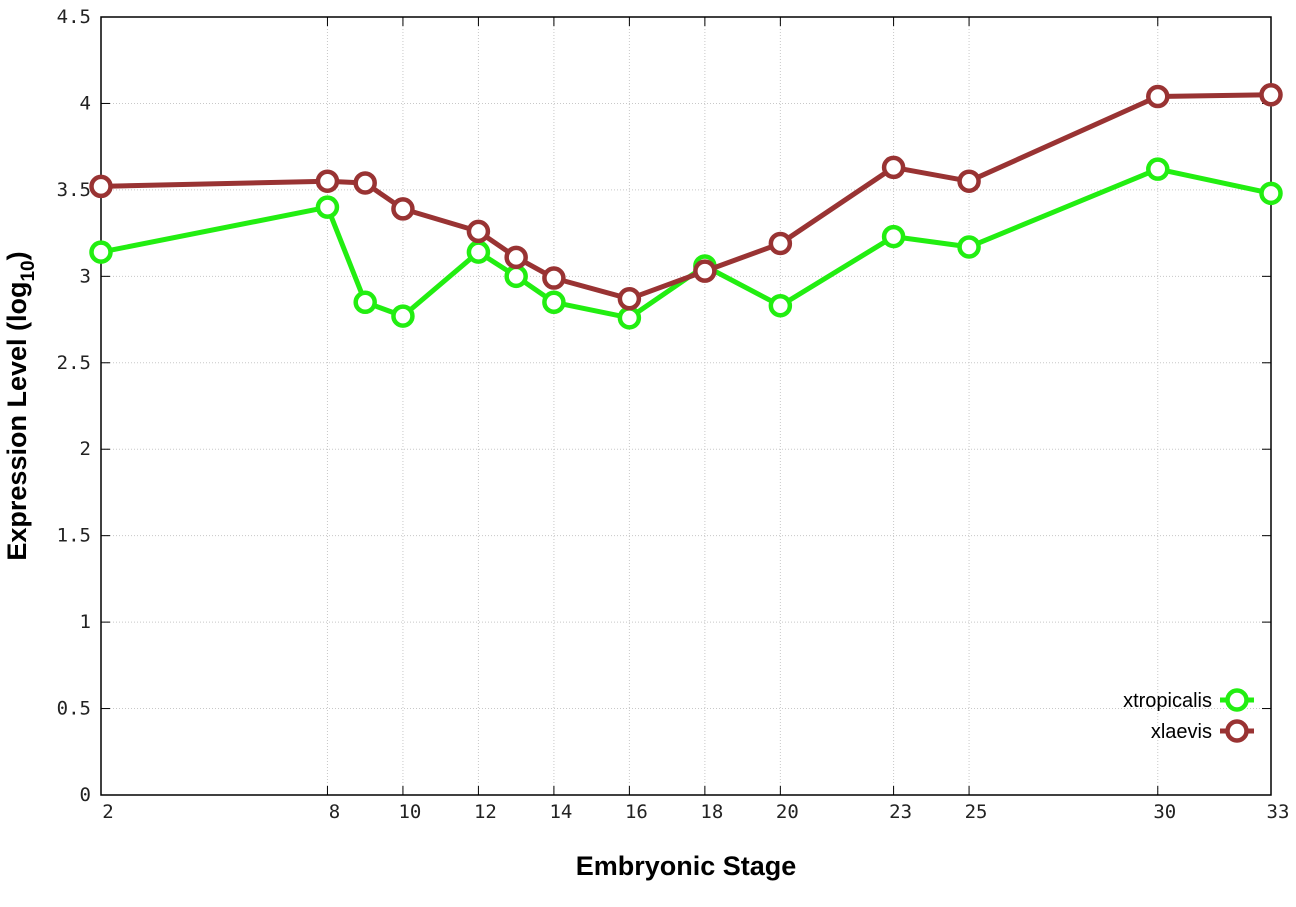  Describe the element at coordinates (560, 812) in the screenshot. I see `x-tick-label: 14` at that location.